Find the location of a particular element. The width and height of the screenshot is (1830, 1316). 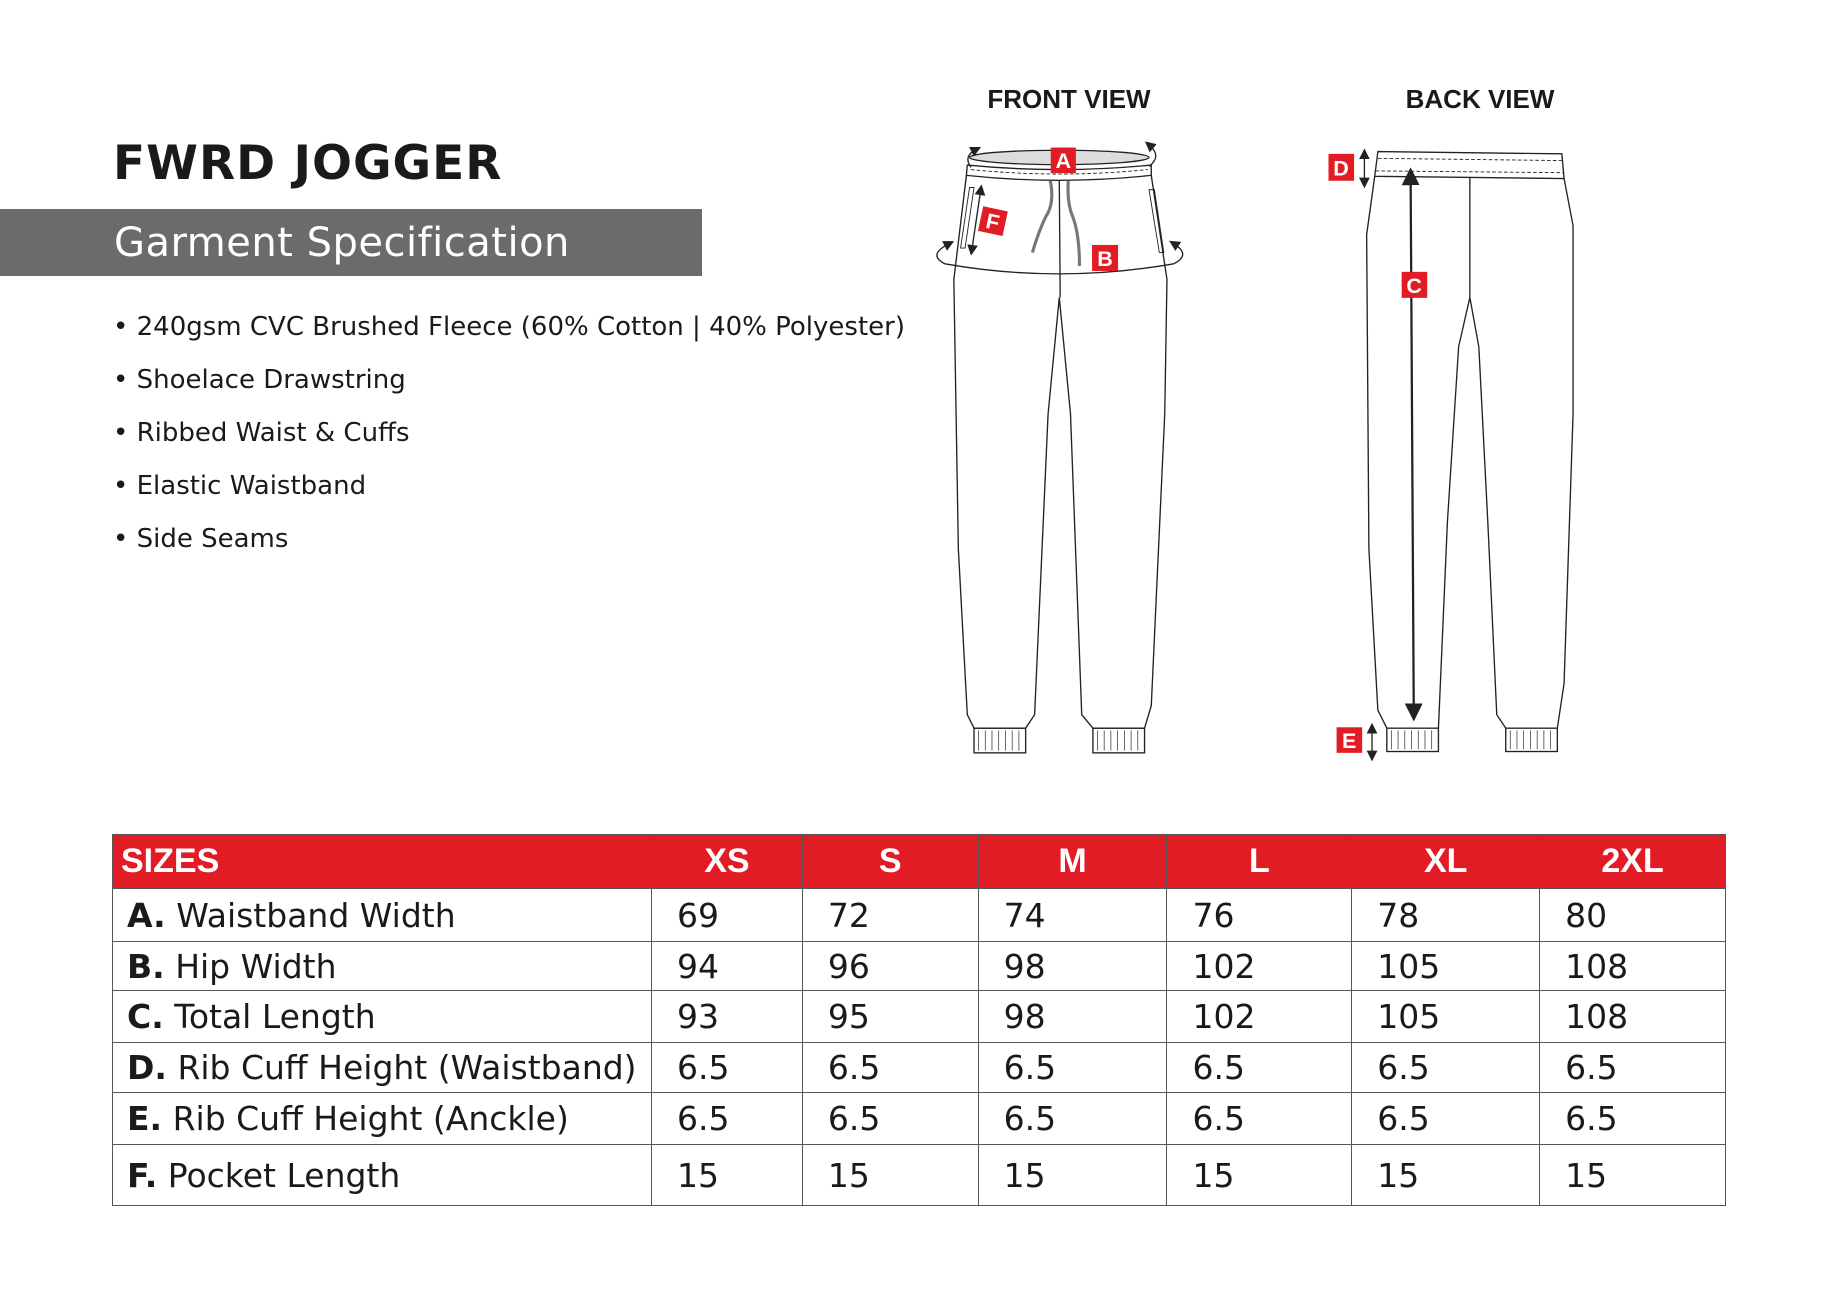

table-row: F. Pocket Length 15 15 15 15 15 15 is located at coordinates (919, 1175).